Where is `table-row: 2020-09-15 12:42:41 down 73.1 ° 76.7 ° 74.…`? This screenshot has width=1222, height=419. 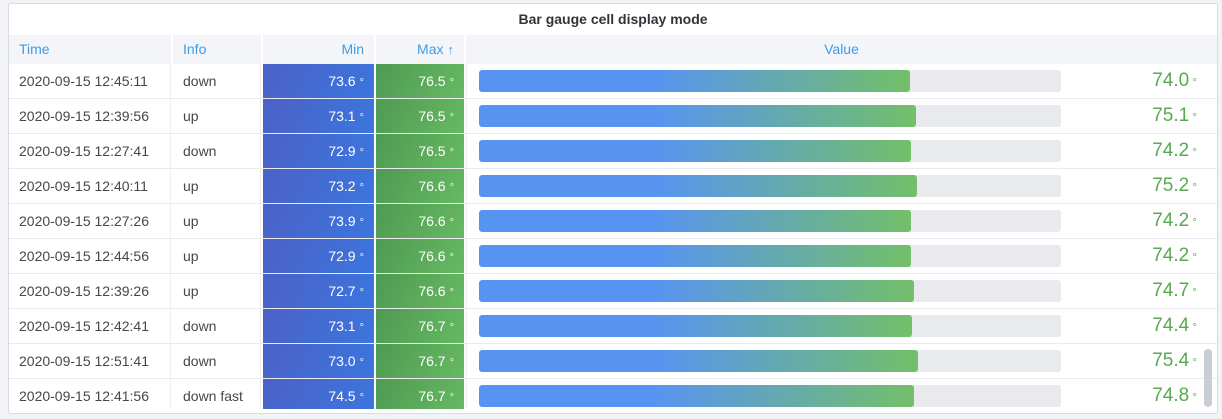
table-row: 2020-09-15 12:42:41 down 73.1 ° 76.7 ° 74.… is located at coordinates (613, 326).